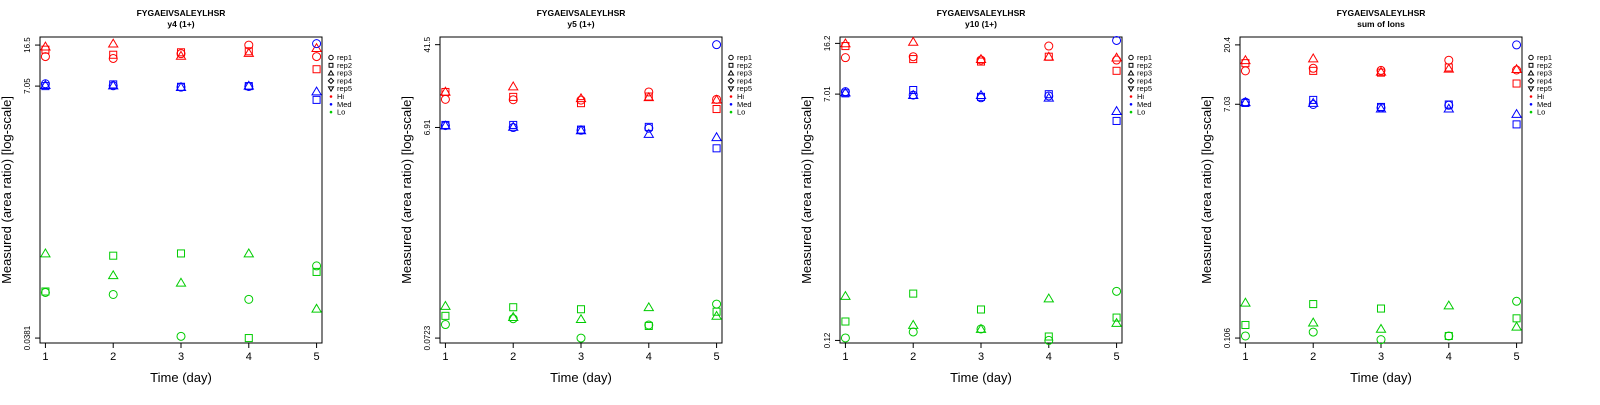  What do you see at coordinates (1381, 24) in the screenshot?
I see `chart-subtitle: sum of Ions` at bounding box center [1381, 24].